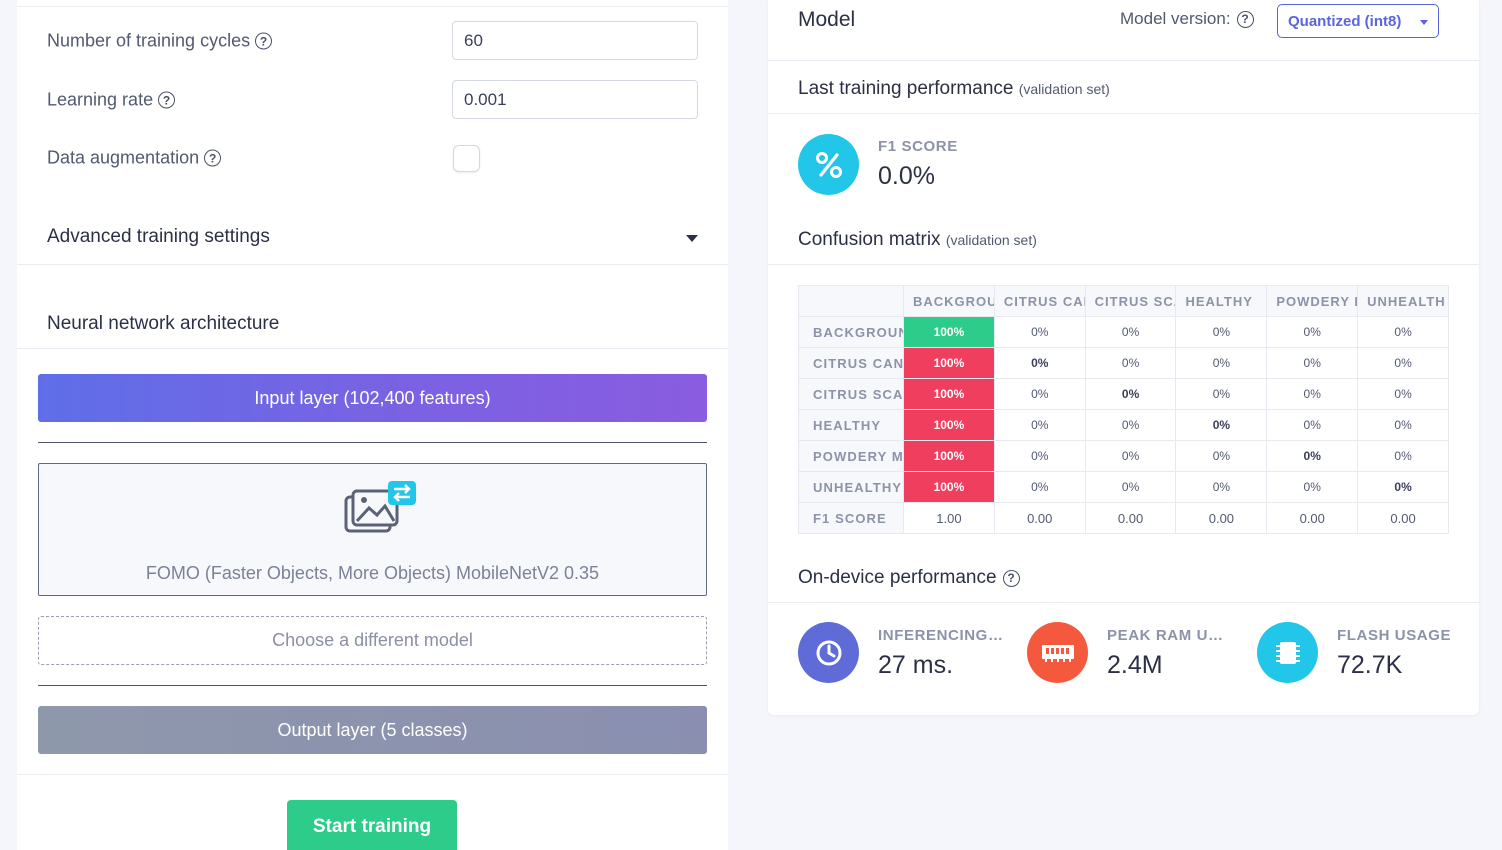 The width and height of the screenshot is (1502, 850). I want to click on input-layer-block: Input layer (102,400 features), so click(372, 398).